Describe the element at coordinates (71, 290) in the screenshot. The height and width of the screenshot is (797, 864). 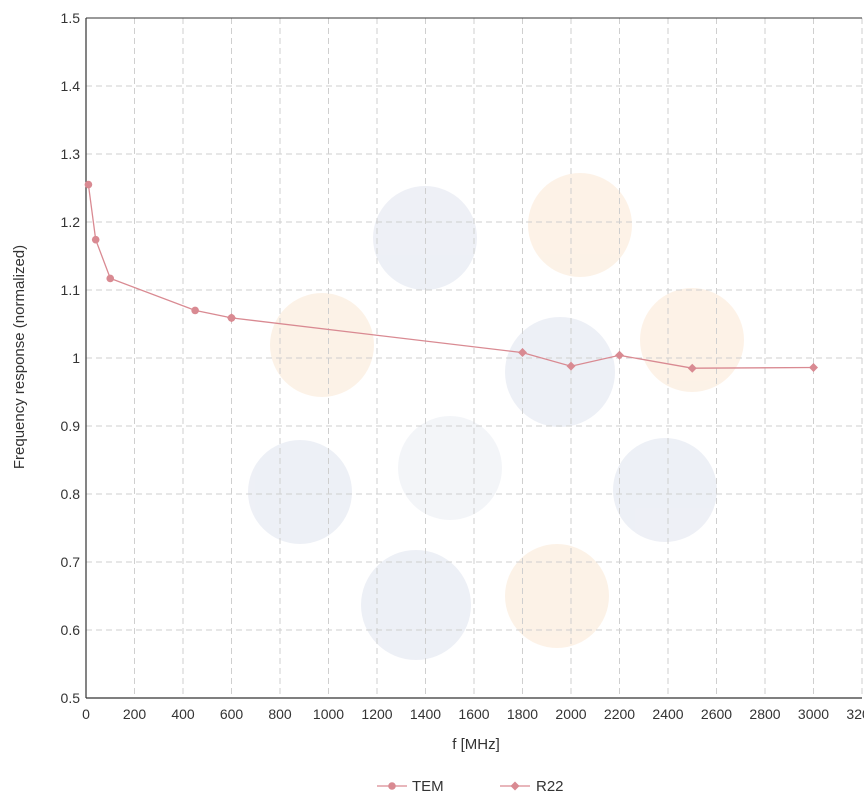
I see `y-tick-label: 1.1` at that location.